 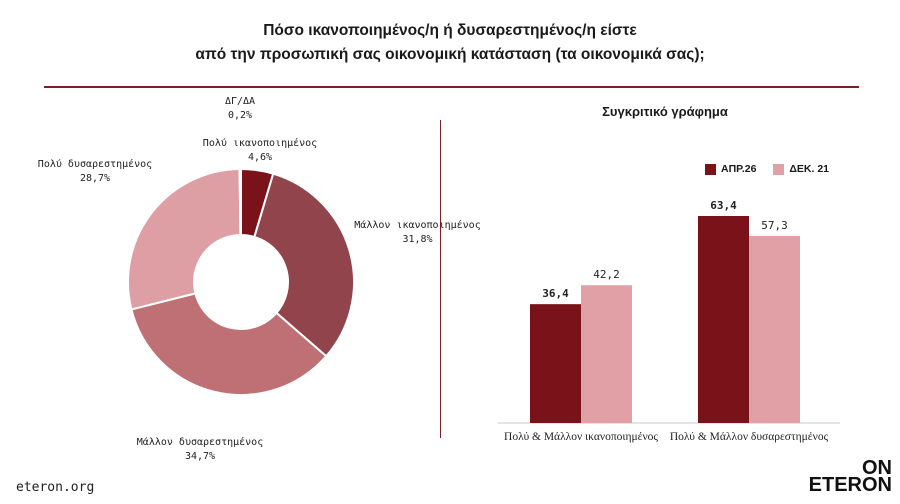 I want to click on slice-label-rather-satisfied-name: Μάλλον ικανοποιημένος, so click(x=417, y=225).